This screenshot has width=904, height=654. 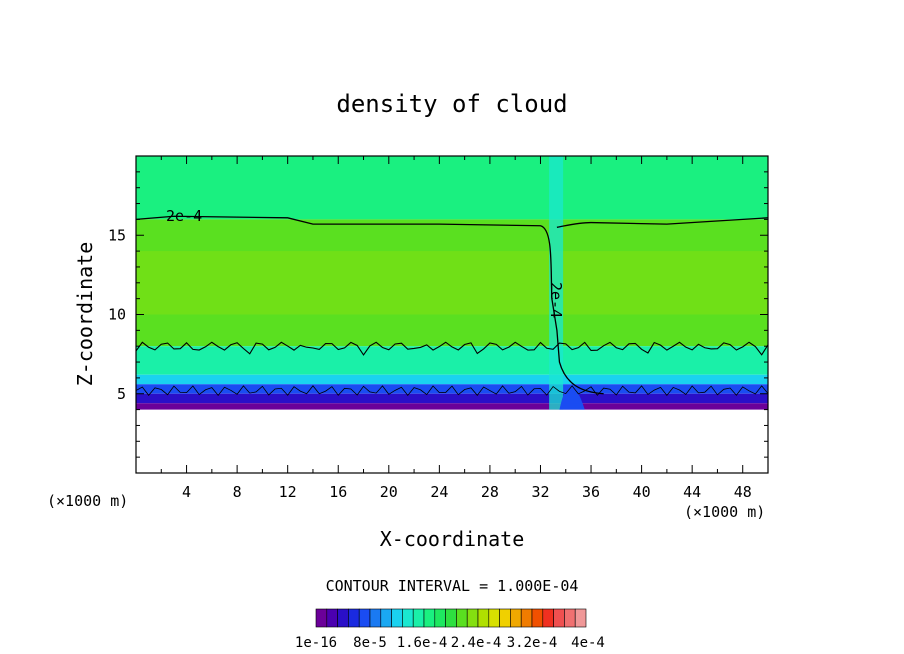 What do you see at coordinates (591, 492) in the screenshot?
I see `x-tick-label: 36` at bounding box center [591, 492].